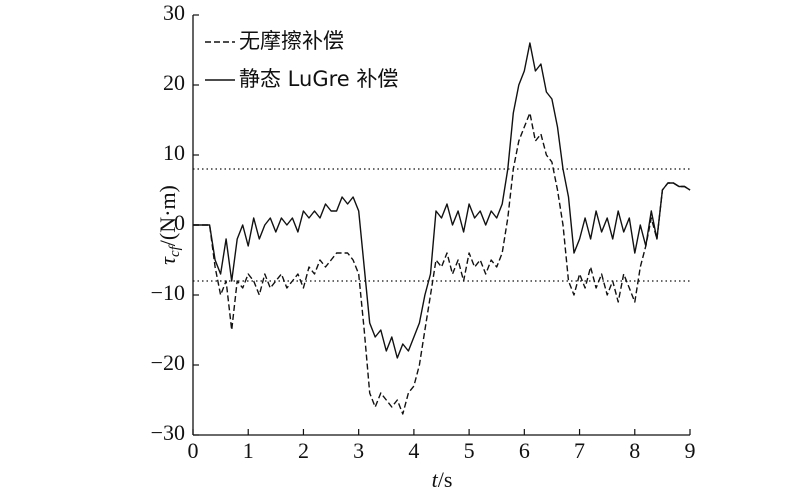 The height and width of the screenshot is (498, 800). Describe the element at coordinates (174, 152) in the screenshot. I see `y-tick-label: 10` at that location.